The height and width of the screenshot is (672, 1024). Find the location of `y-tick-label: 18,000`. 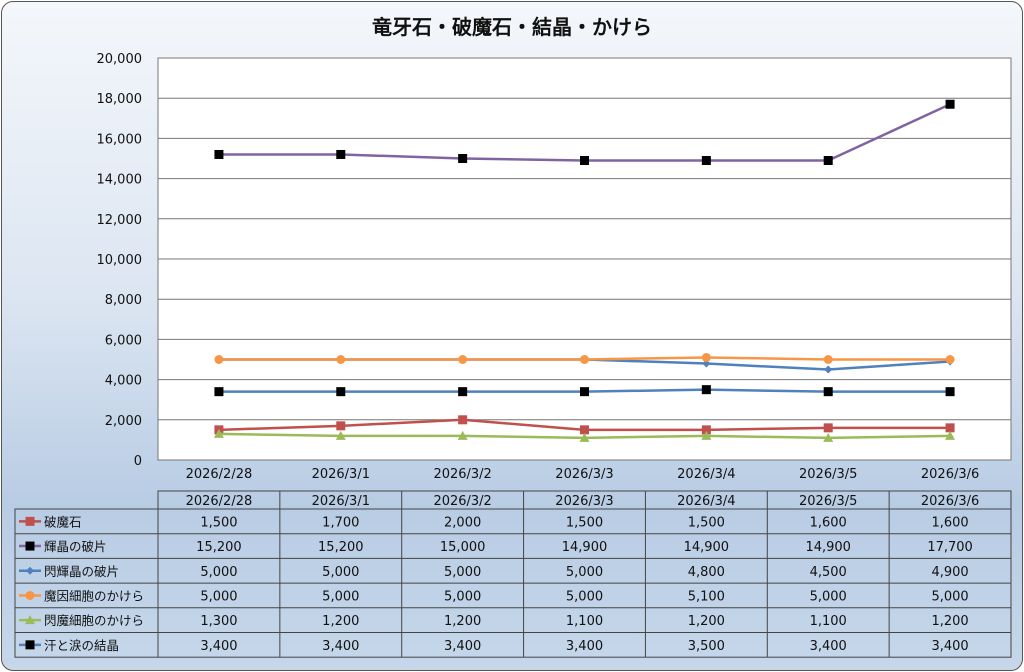

y-tick-label: 18,000 is located at coordinates (120, 99).